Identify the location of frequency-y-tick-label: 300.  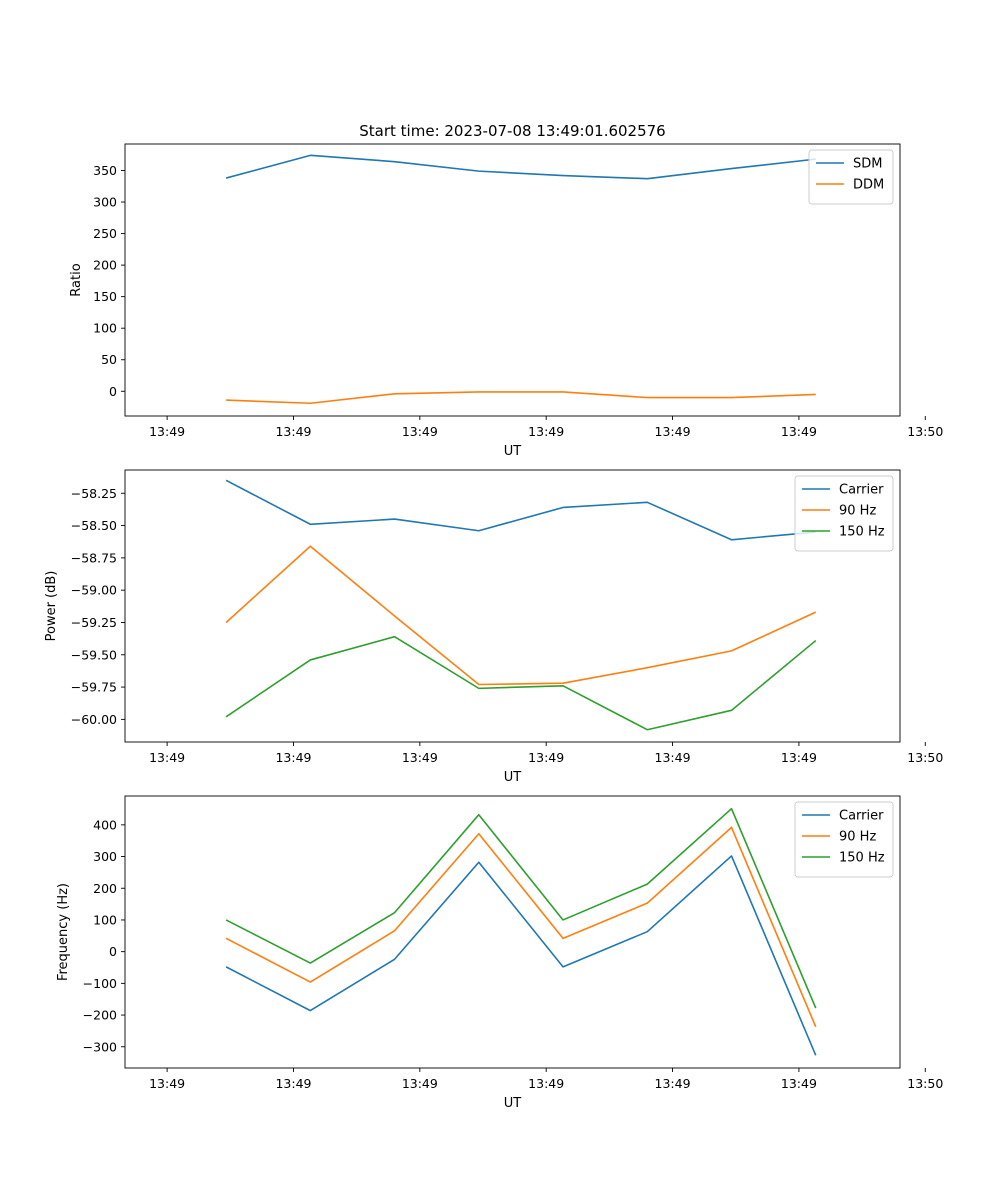
(105, 856).